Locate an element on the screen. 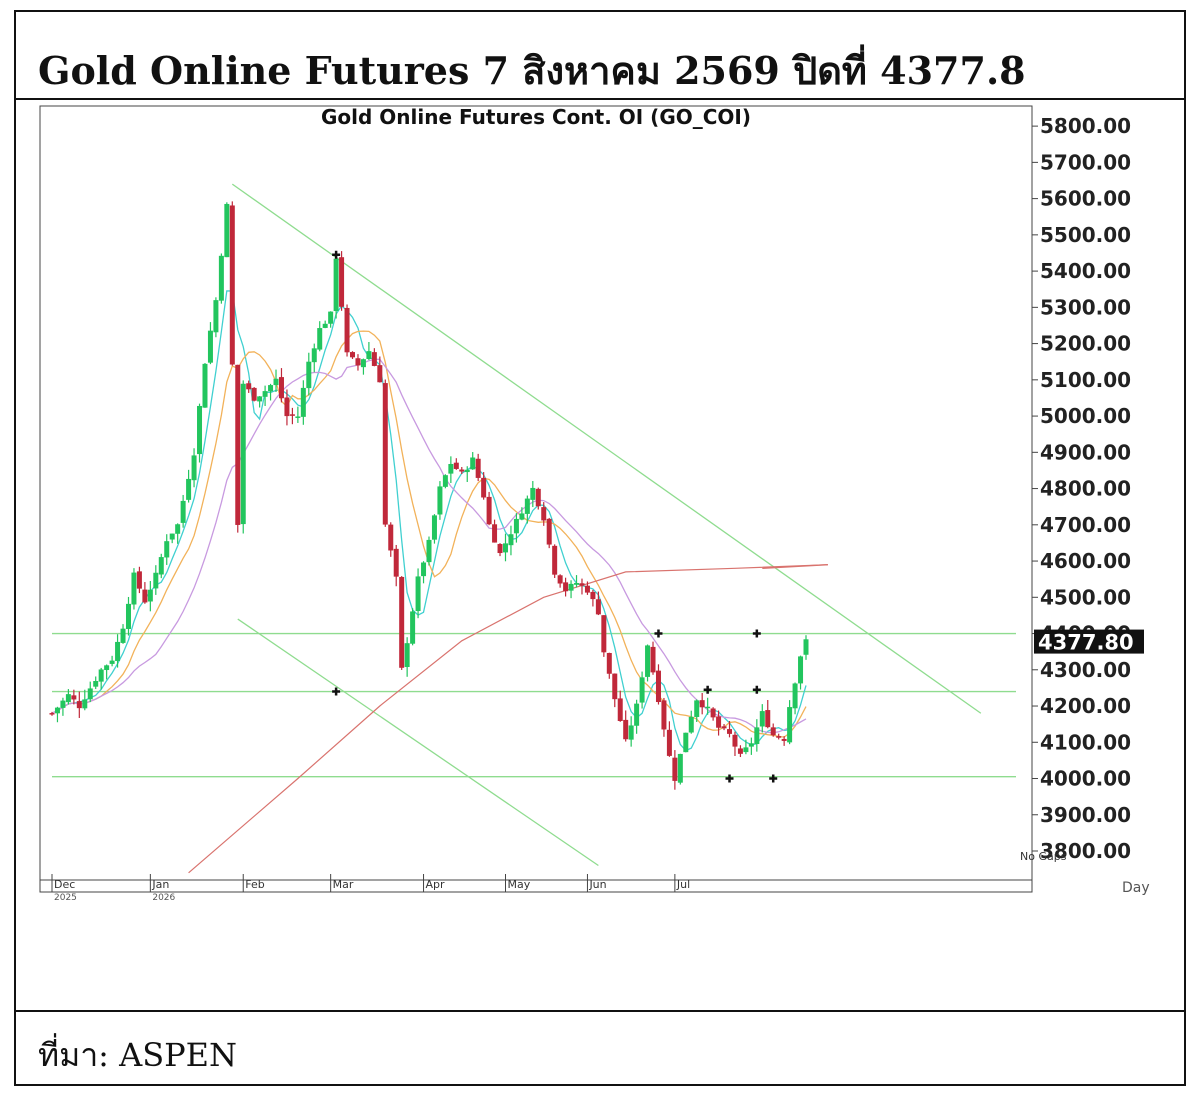 This screenshot has height=1093, width=1200. x-tick-label: May is located at coordinates (518, 884).